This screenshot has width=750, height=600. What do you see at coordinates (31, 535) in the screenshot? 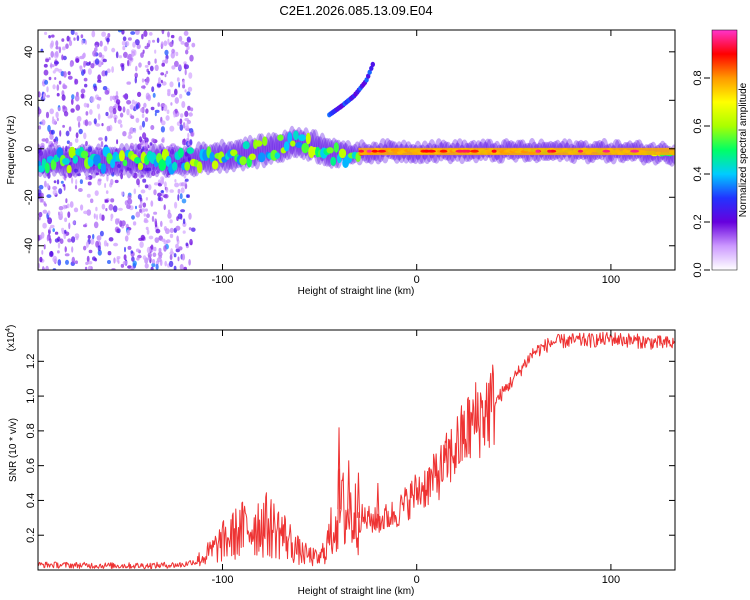
I see `snr-ytick-label: 0.2` at bounding box center [31, 535].